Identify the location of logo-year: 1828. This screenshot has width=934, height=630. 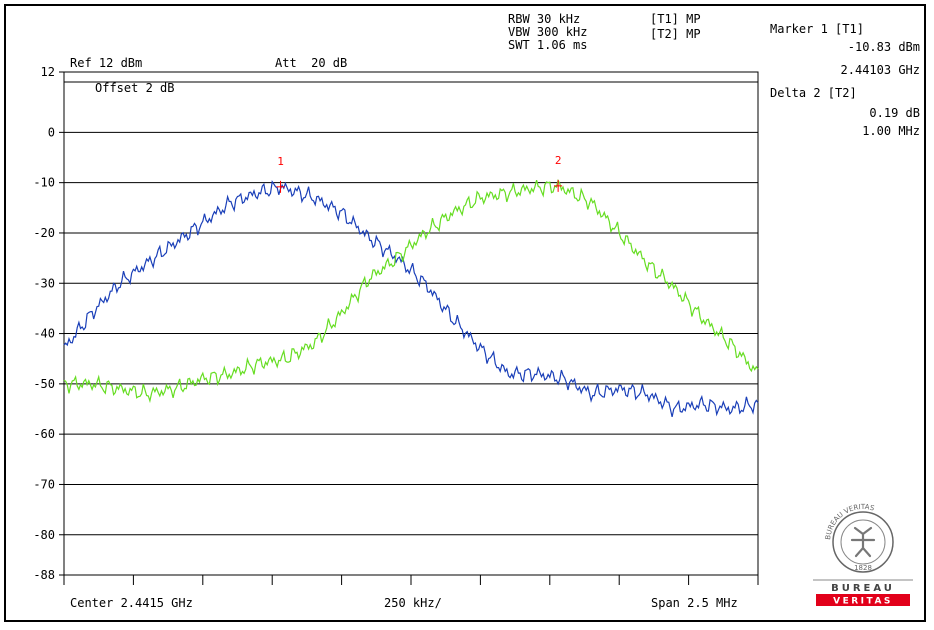
(863, 568).